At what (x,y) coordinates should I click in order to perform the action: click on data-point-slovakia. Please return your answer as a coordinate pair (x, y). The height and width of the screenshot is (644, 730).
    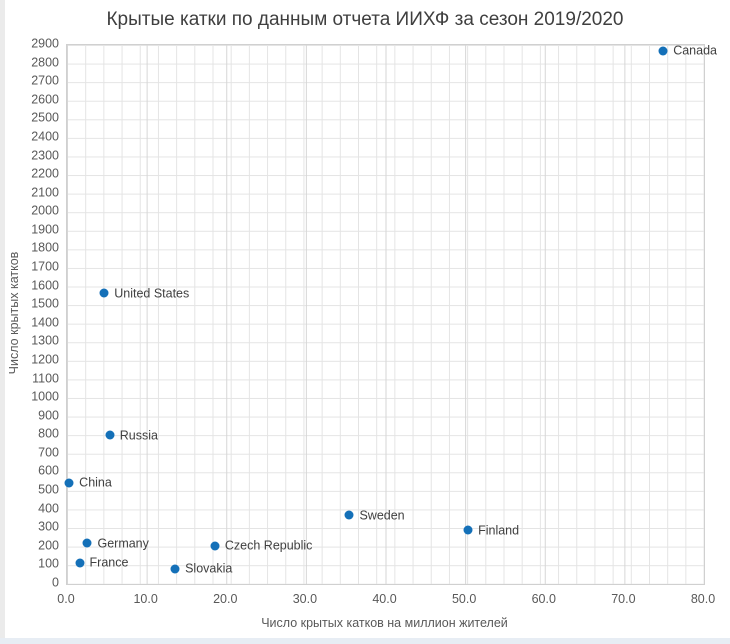
    Looking at the image, I should click on (175, 568).